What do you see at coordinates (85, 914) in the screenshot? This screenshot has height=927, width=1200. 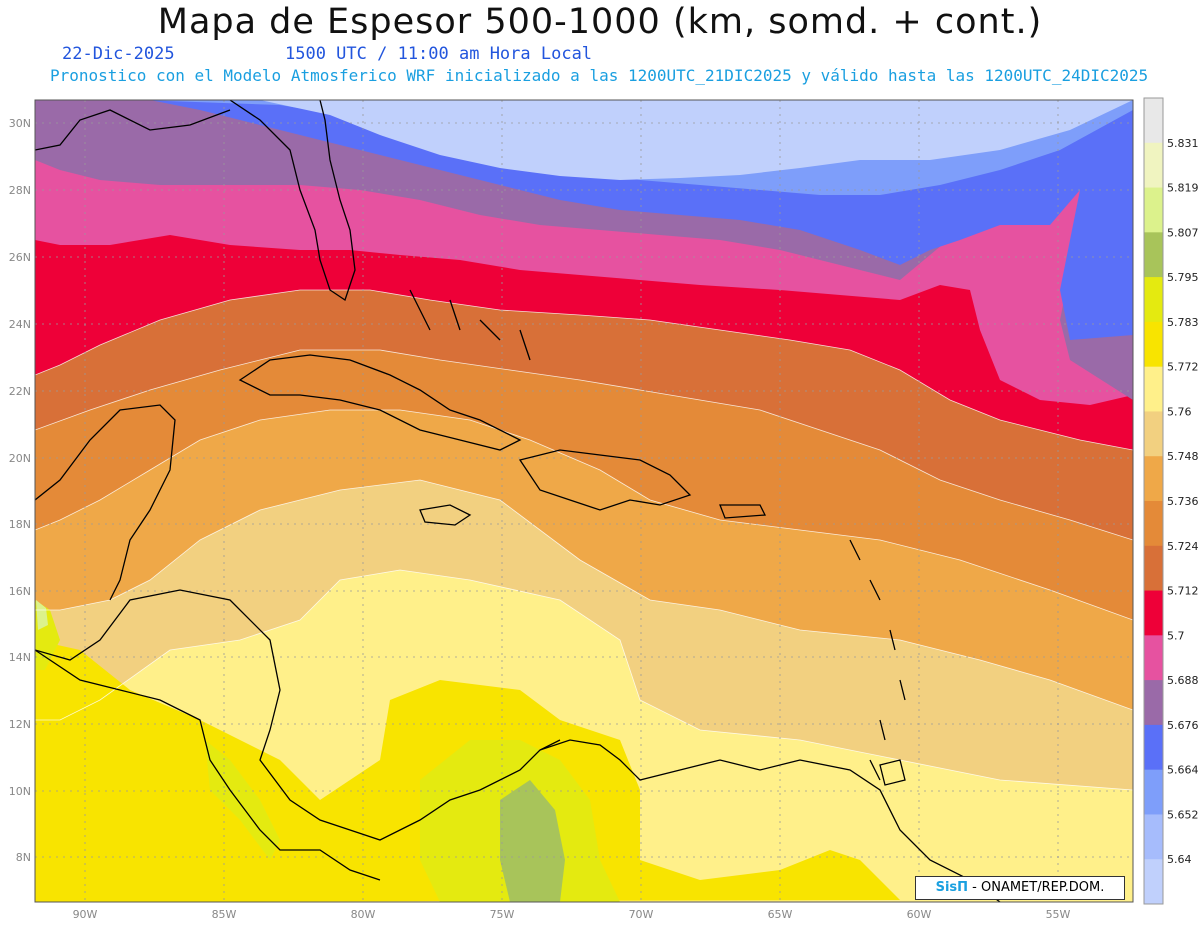 I see `lon-label: 90W` at bounding box center [85, 914].